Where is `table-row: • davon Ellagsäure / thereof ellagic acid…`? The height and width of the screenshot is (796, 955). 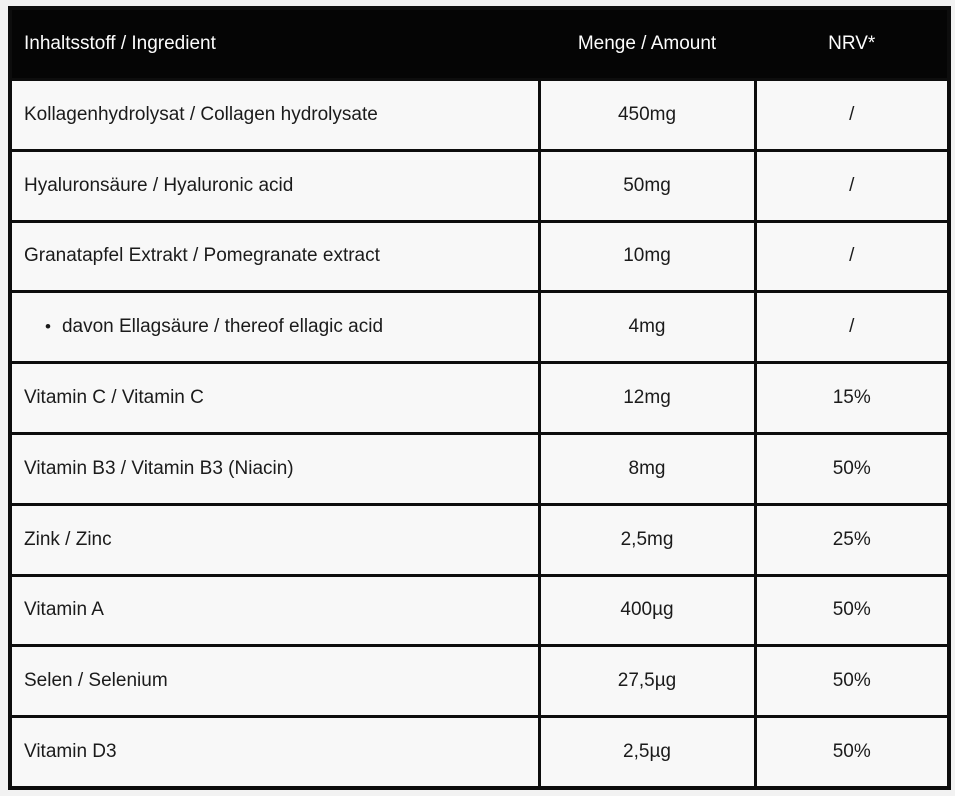
table-row: • davon Ellagsäure / thereof ellagic acid… is located at coordinates (479, 327).